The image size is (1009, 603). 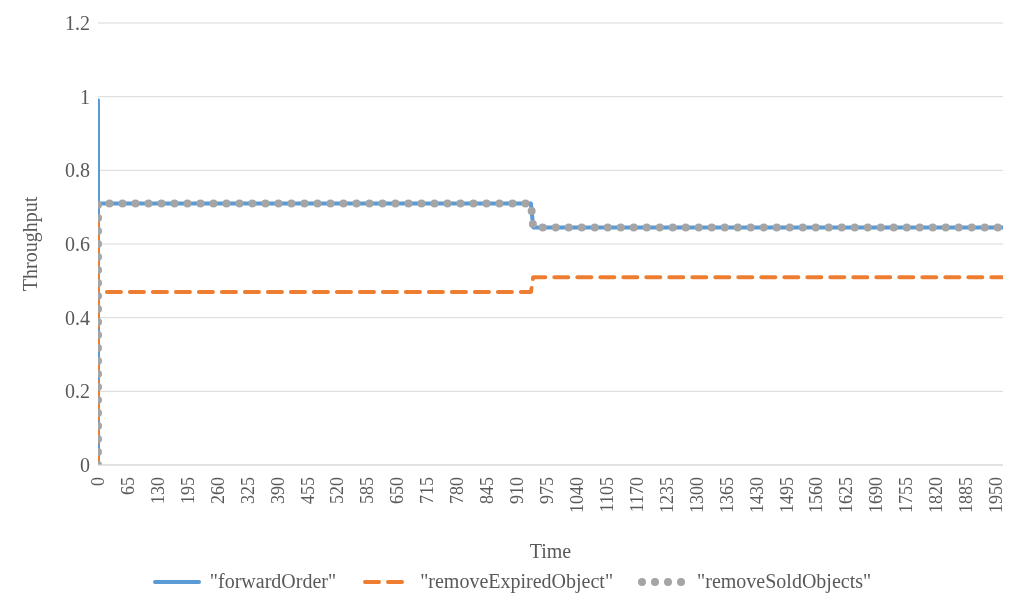 What do you see at coordinates (606, 495) in the screenshot?
I see `x-tick-label: 1105` at bounding box center [606, 495].